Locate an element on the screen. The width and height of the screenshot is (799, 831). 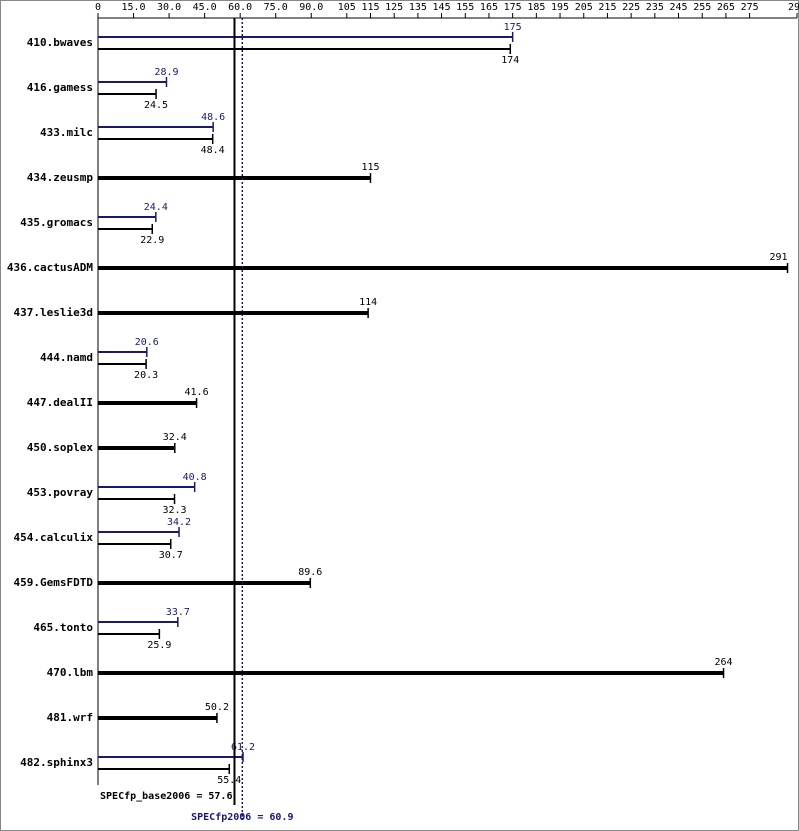
x-tick-label: 295 is located at coordinates (793, 7).